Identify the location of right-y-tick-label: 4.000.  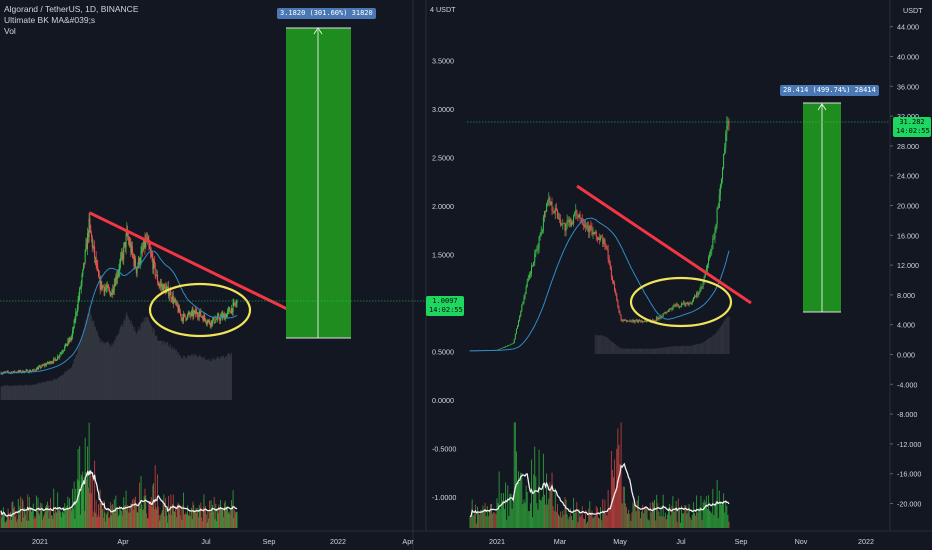
(906, 325).